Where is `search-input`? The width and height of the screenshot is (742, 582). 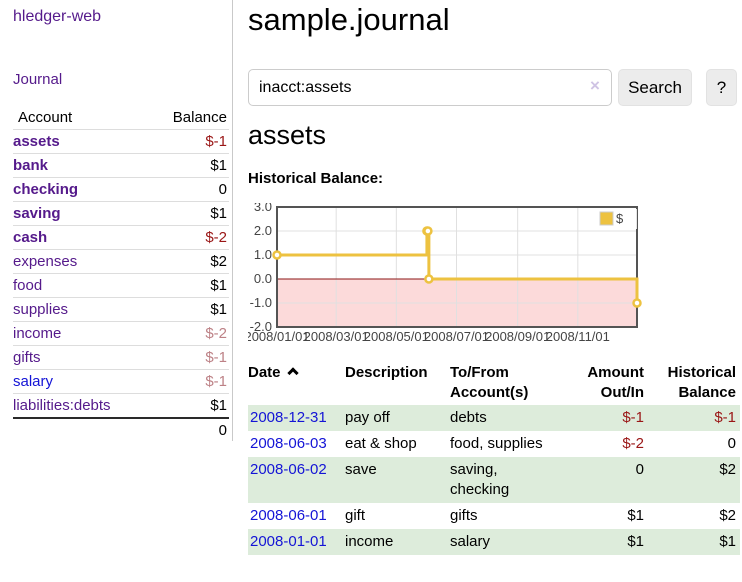 search-input is located at coordinates (430, 87).